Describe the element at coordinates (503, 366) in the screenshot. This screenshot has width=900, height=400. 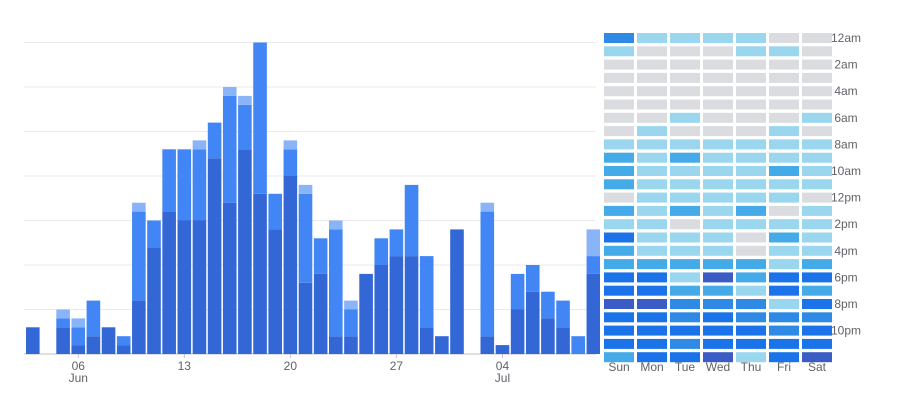
I see `x-tick-label: 04` at that location.